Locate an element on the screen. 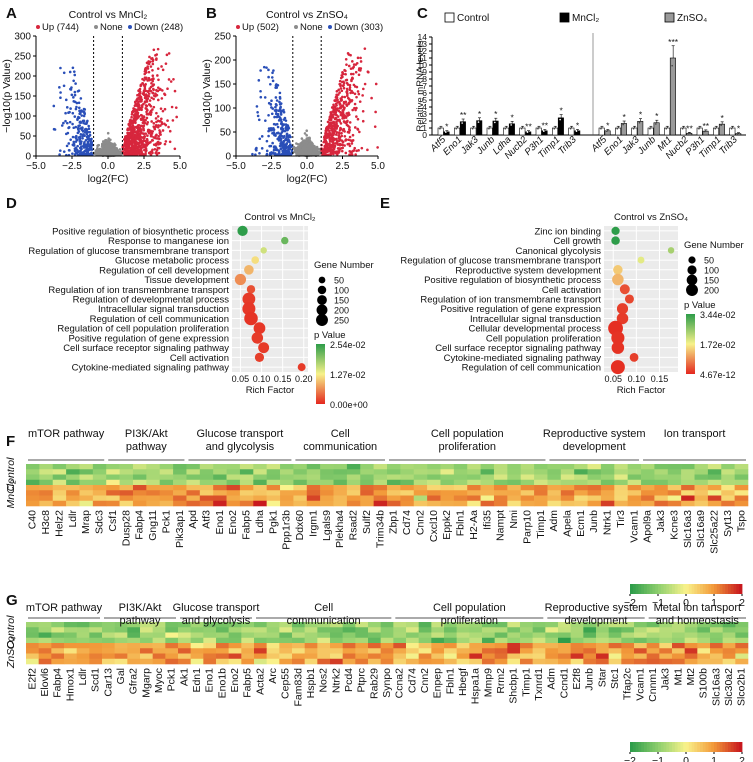  y-tick-label: 0 is located at coordinates (424, 135).